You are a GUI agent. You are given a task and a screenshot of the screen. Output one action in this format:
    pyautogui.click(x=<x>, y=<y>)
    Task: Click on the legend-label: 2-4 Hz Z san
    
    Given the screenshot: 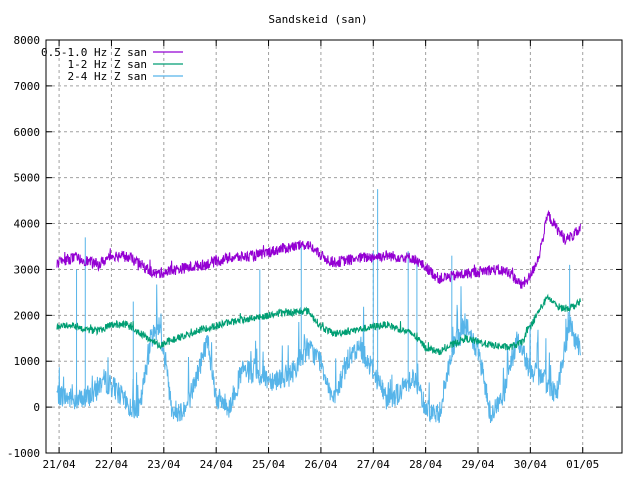 What is the action you would take?
    pyautogui.click(x=107, y=76)
    